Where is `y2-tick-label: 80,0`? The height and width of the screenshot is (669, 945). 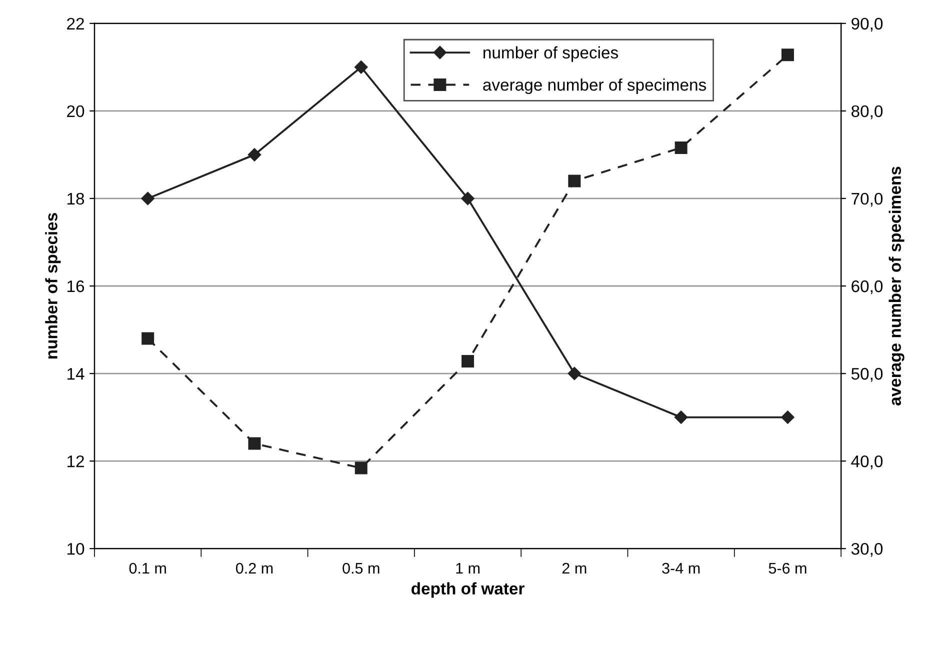 y2-tick-label: 80,0 is located at coordinates (867, 112).